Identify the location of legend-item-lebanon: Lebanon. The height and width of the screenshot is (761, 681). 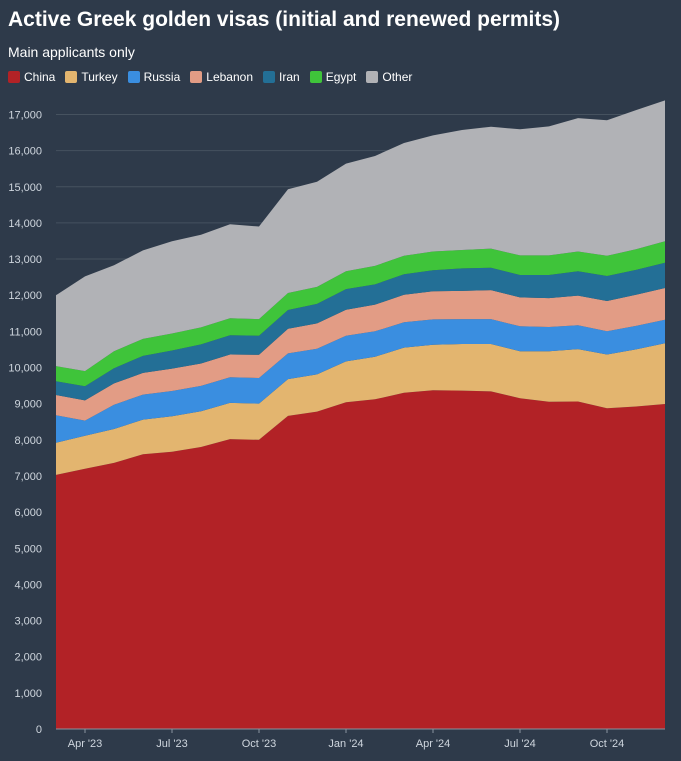
(221, 77).